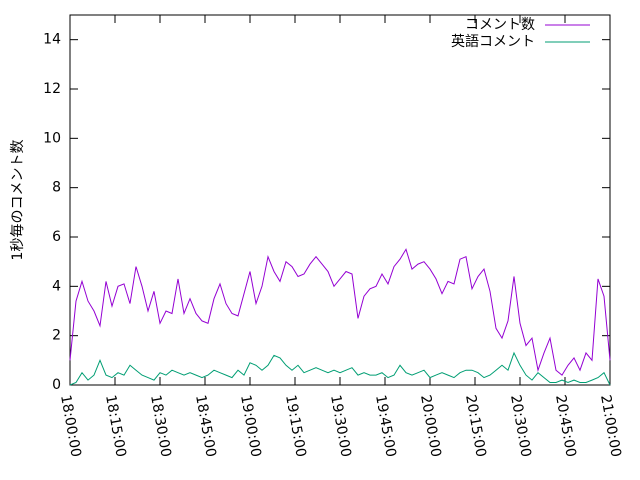 Image resolution: width=640 pixels, height=480 pixels. I want to click on x-tick-label: 19:00:00, so click(250, 426).